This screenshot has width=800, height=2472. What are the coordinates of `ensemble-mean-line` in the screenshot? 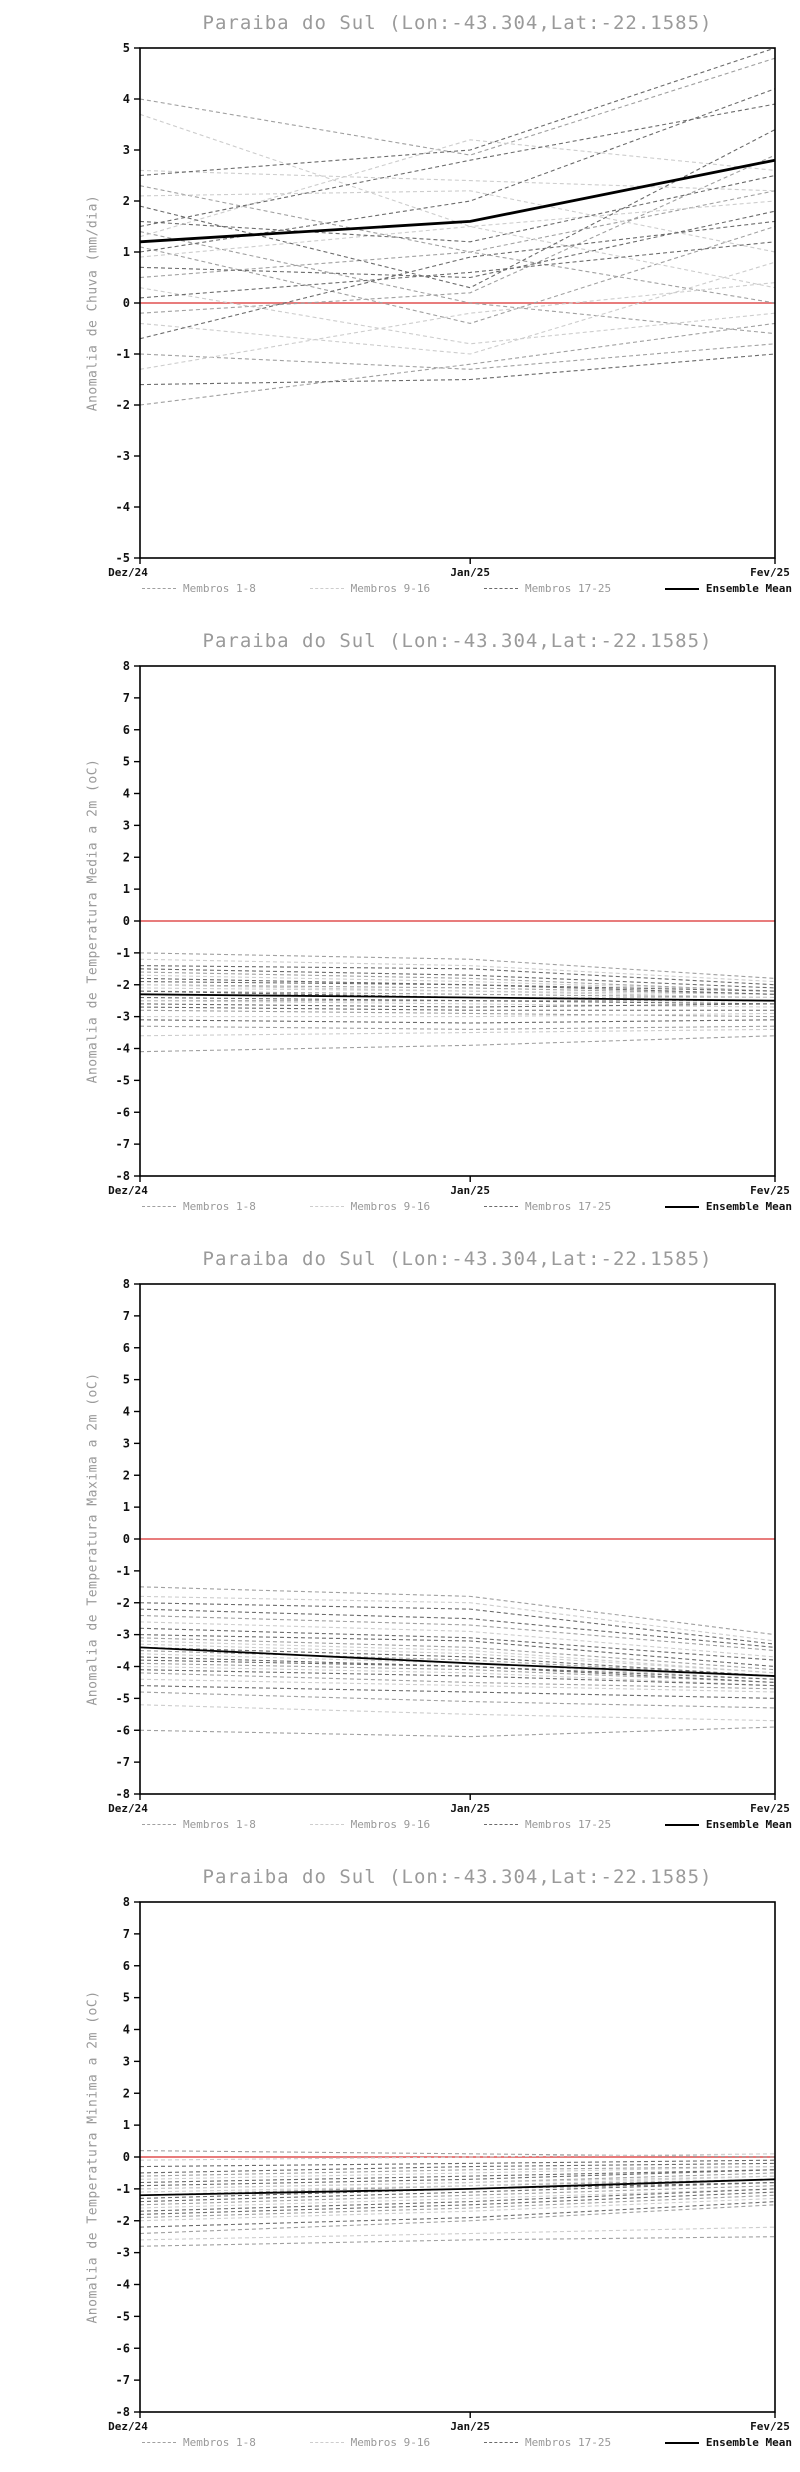 It's located at (457, 201).